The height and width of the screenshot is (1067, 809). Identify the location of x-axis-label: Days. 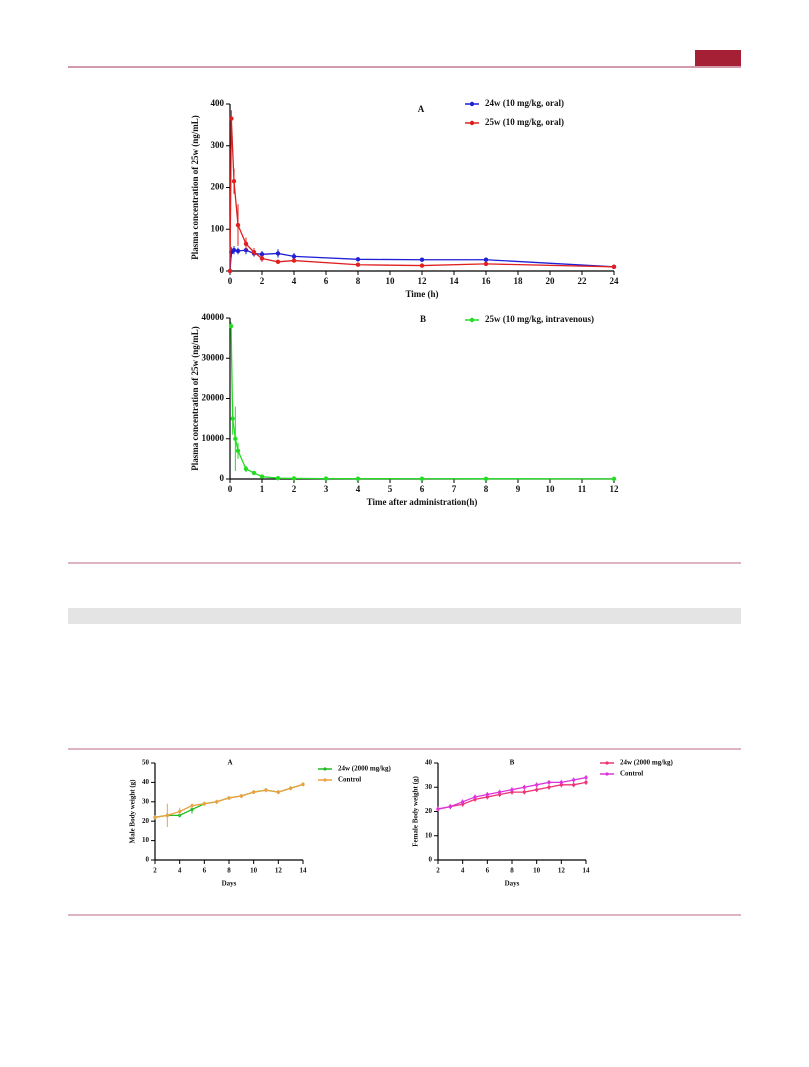
(512, 884).